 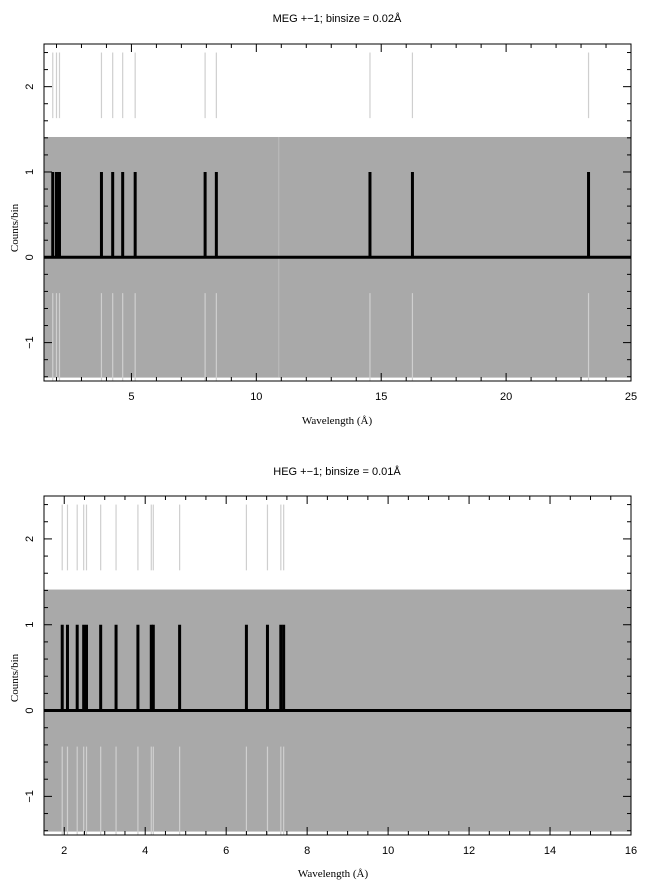 What do you see at coordinates (64, 851) in the screenshot?
I see `x-tick-label: 2` at bounding box center [64, 851].